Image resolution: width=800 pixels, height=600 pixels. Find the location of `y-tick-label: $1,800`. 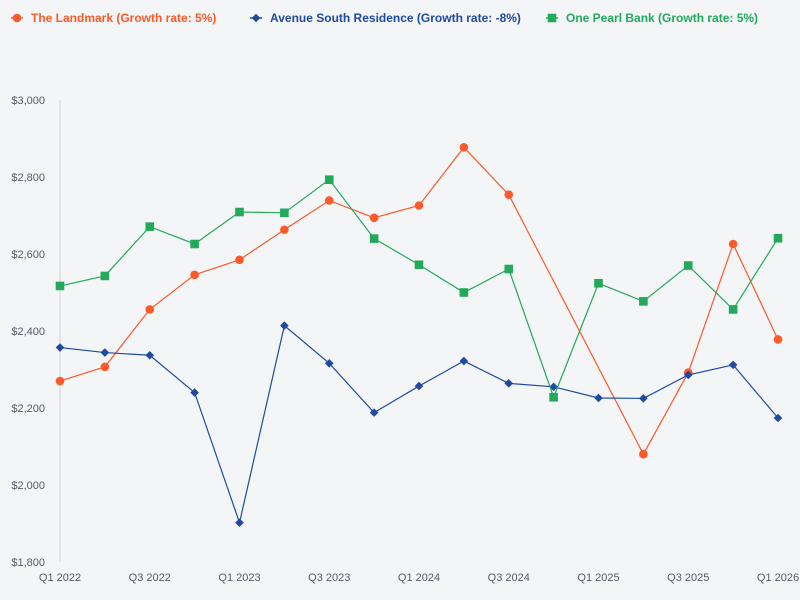

y-tick-label: $1,800 is located at coordinates (28, 563).